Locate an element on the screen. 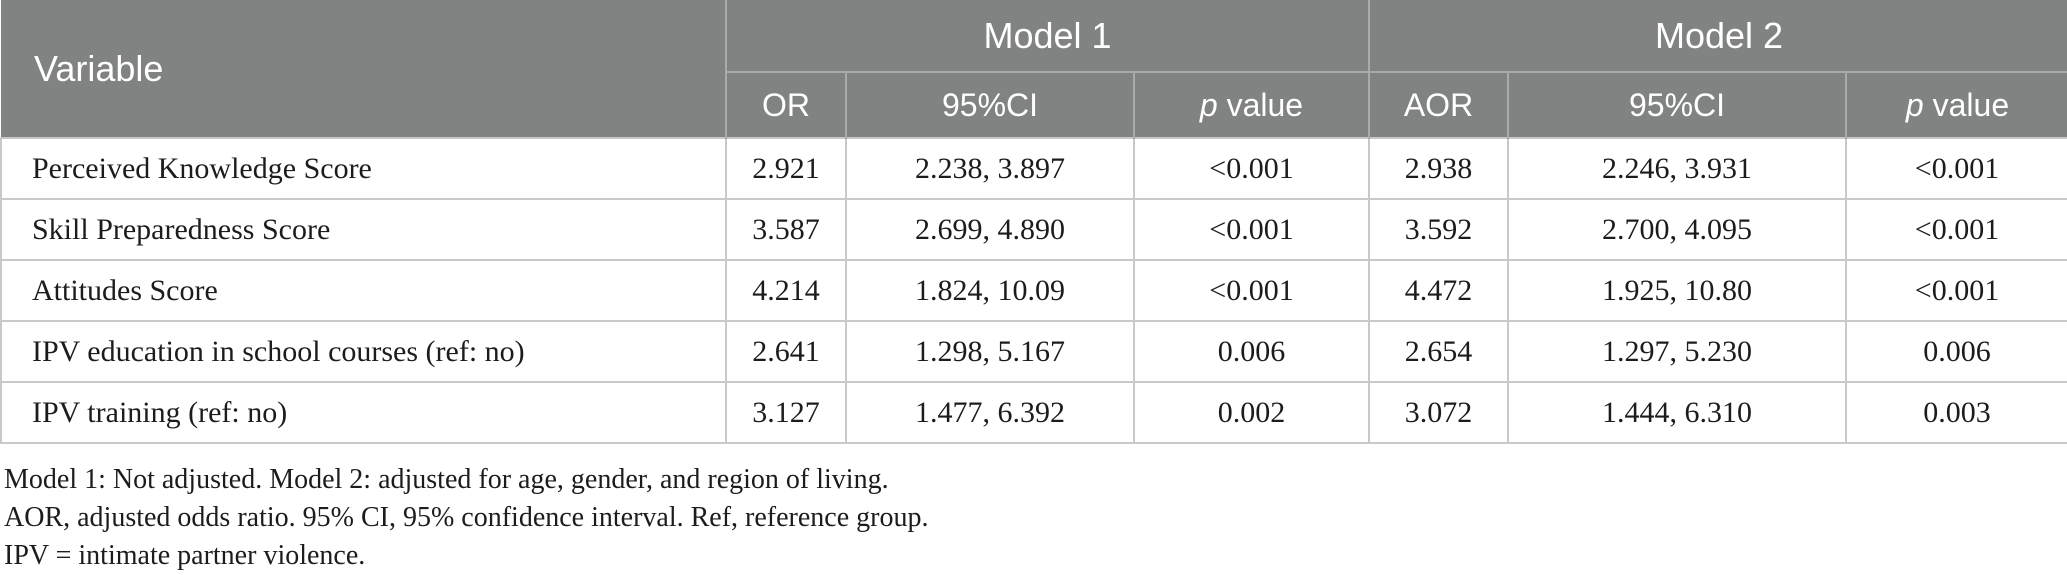  cell-m2-aor: 3.592 is located at coordinates (1438, 229).